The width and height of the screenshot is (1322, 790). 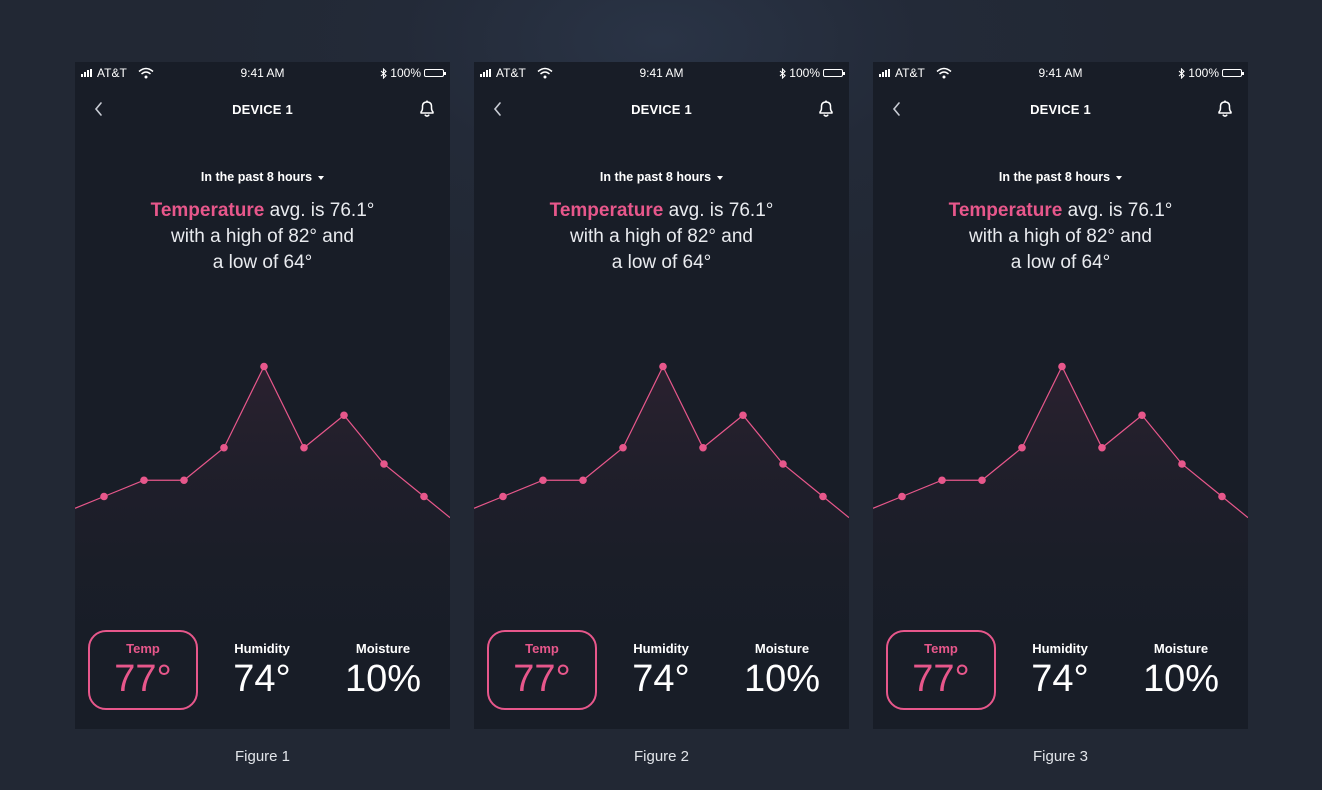 What do you see at coordinates (1060, 756) in the screenshot?
I see `figure-caption: Figure 3` at bounding box center [1060, 756].